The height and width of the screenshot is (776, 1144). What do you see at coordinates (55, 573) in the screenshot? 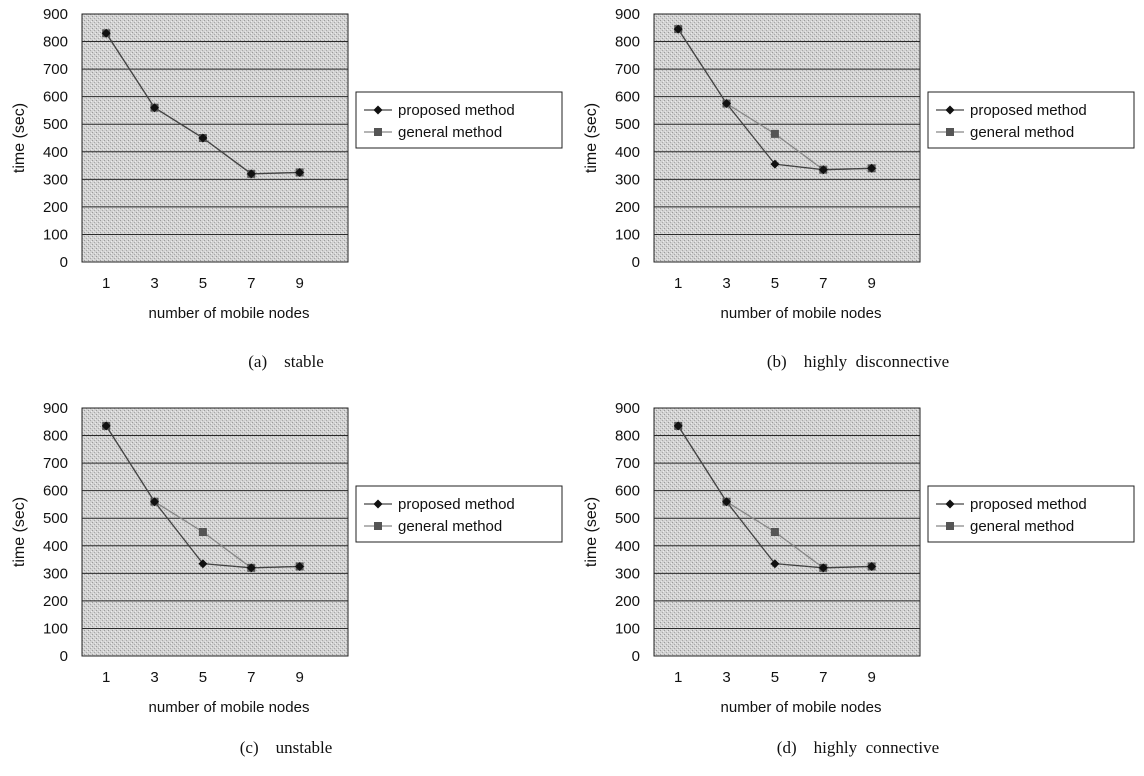
I see `y-tick-label-c-3: 300` at bounding box center [55, 573].